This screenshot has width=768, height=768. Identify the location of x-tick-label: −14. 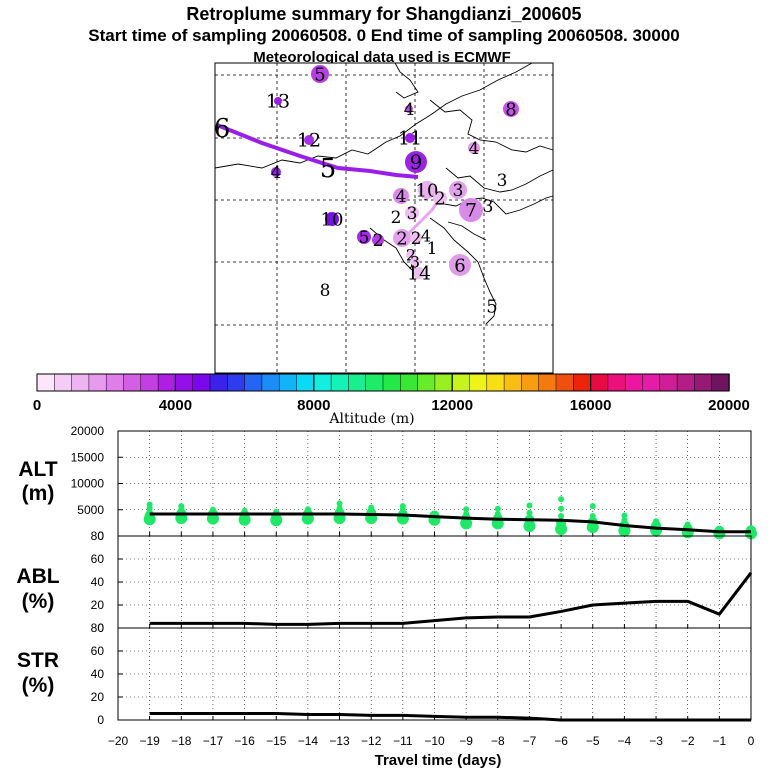
(308, 741).